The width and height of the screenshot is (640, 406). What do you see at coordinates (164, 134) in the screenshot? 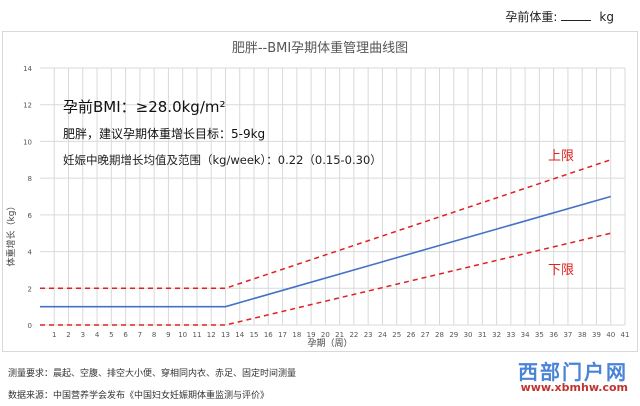
I see `annotation-target: 肥胖，建议孕期体重增长目标：5-9kg` at bounding box center [164, 134].